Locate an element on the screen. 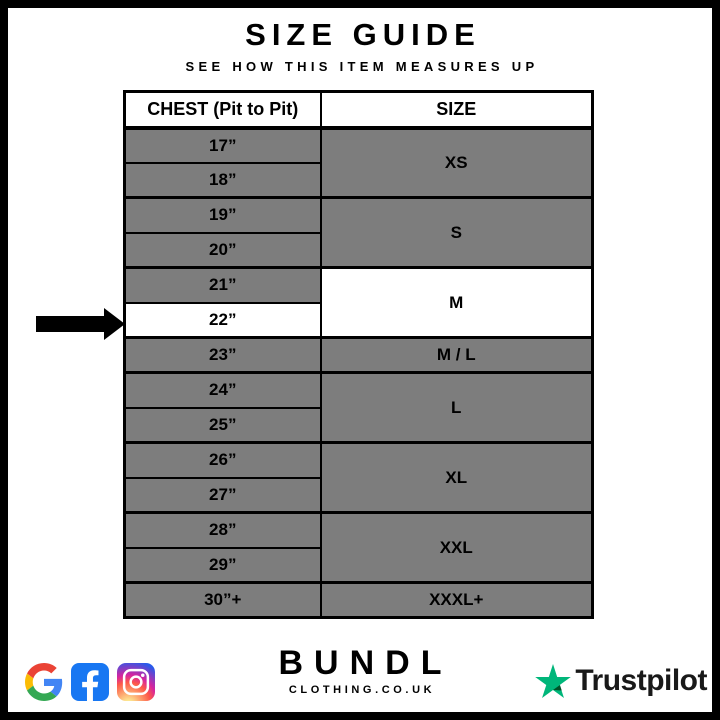 This screenshot has width=720, height=720. size-cell: XS is located at coordinates (456, 162).